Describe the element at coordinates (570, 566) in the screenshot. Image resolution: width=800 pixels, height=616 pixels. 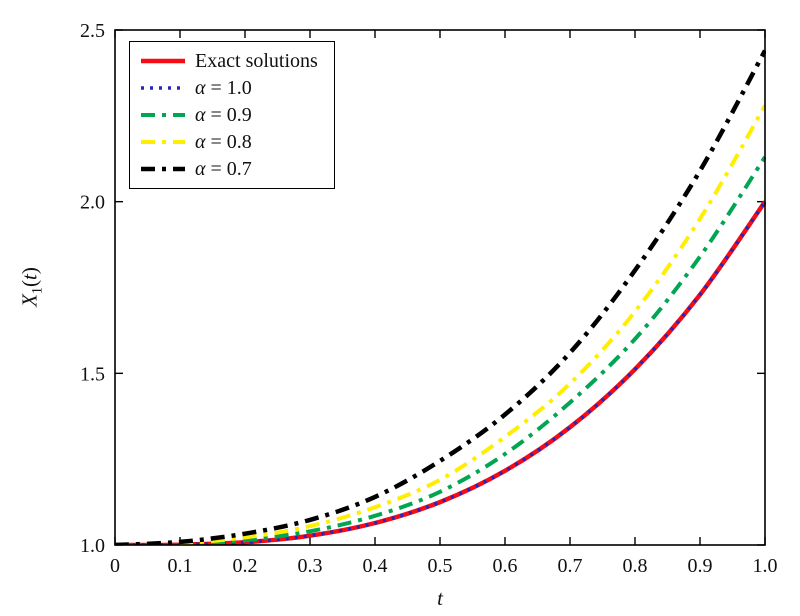
I see `x-tick-label: 0.7` at that location.